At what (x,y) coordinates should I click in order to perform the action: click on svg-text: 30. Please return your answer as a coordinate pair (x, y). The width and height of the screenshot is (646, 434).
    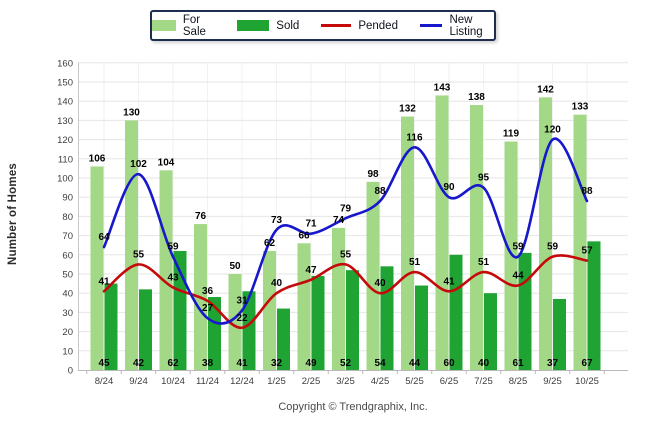
    Looking at the image, I should click on (67, 313).